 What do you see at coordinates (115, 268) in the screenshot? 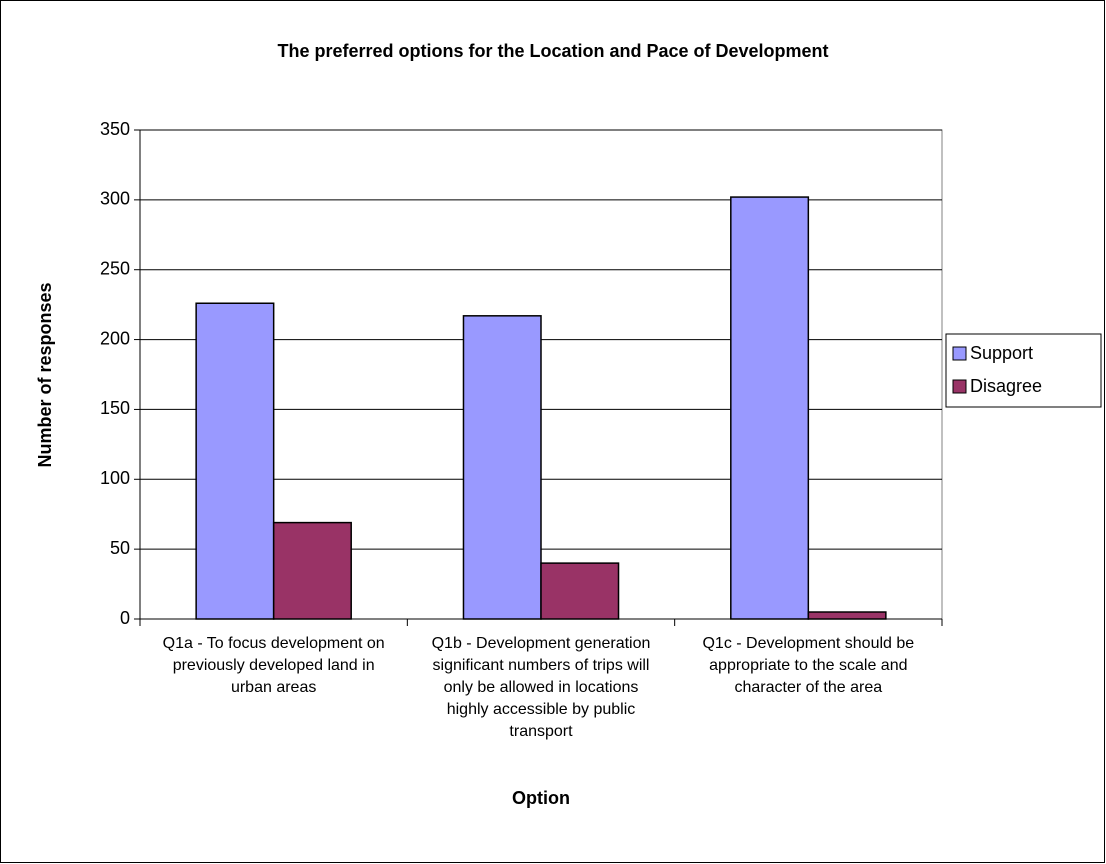
I see `y-tick-label: 250` at bounding box center [115, 268].